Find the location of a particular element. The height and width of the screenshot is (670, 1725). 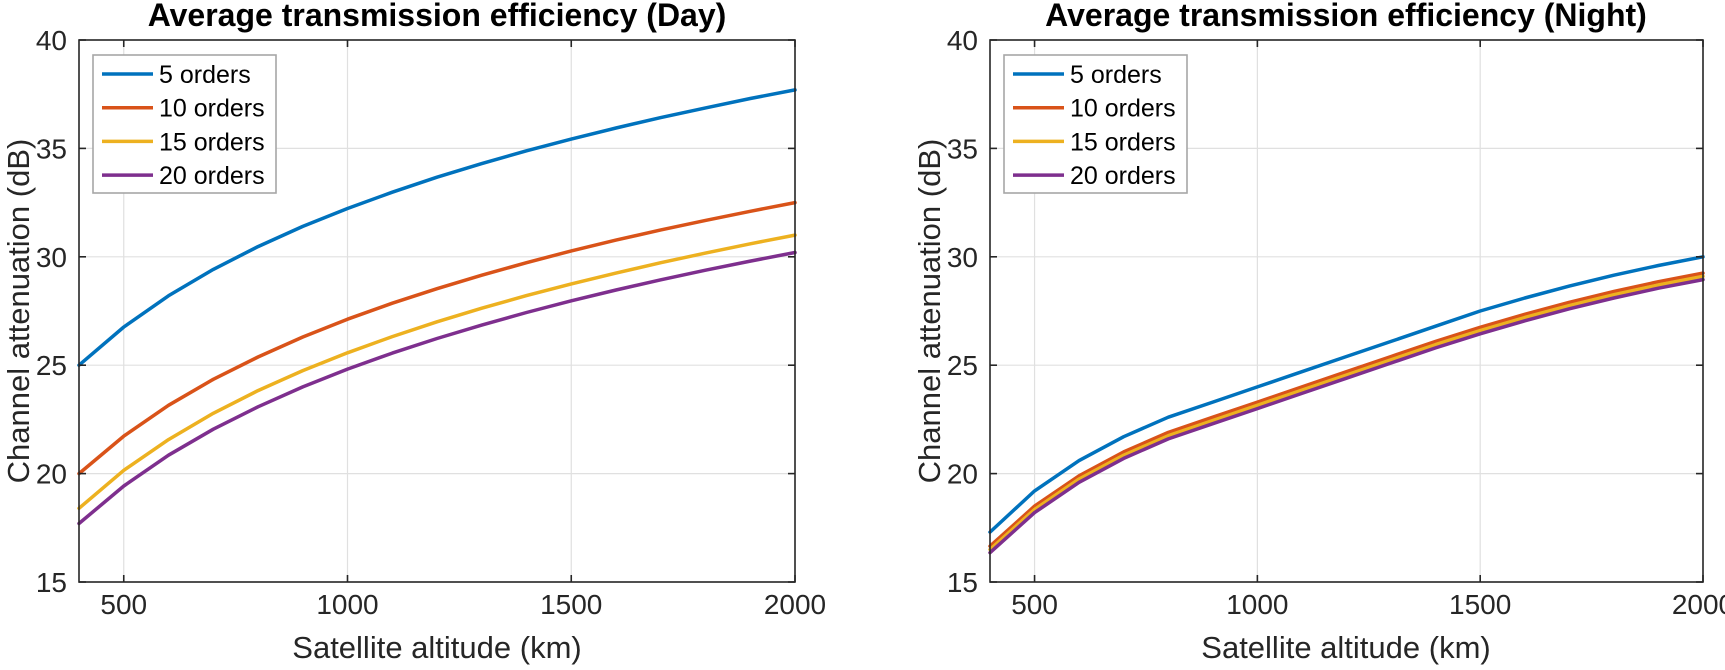

chart-title-day: Average transmission efficiency (Day) is located at coordinates (437, 16).